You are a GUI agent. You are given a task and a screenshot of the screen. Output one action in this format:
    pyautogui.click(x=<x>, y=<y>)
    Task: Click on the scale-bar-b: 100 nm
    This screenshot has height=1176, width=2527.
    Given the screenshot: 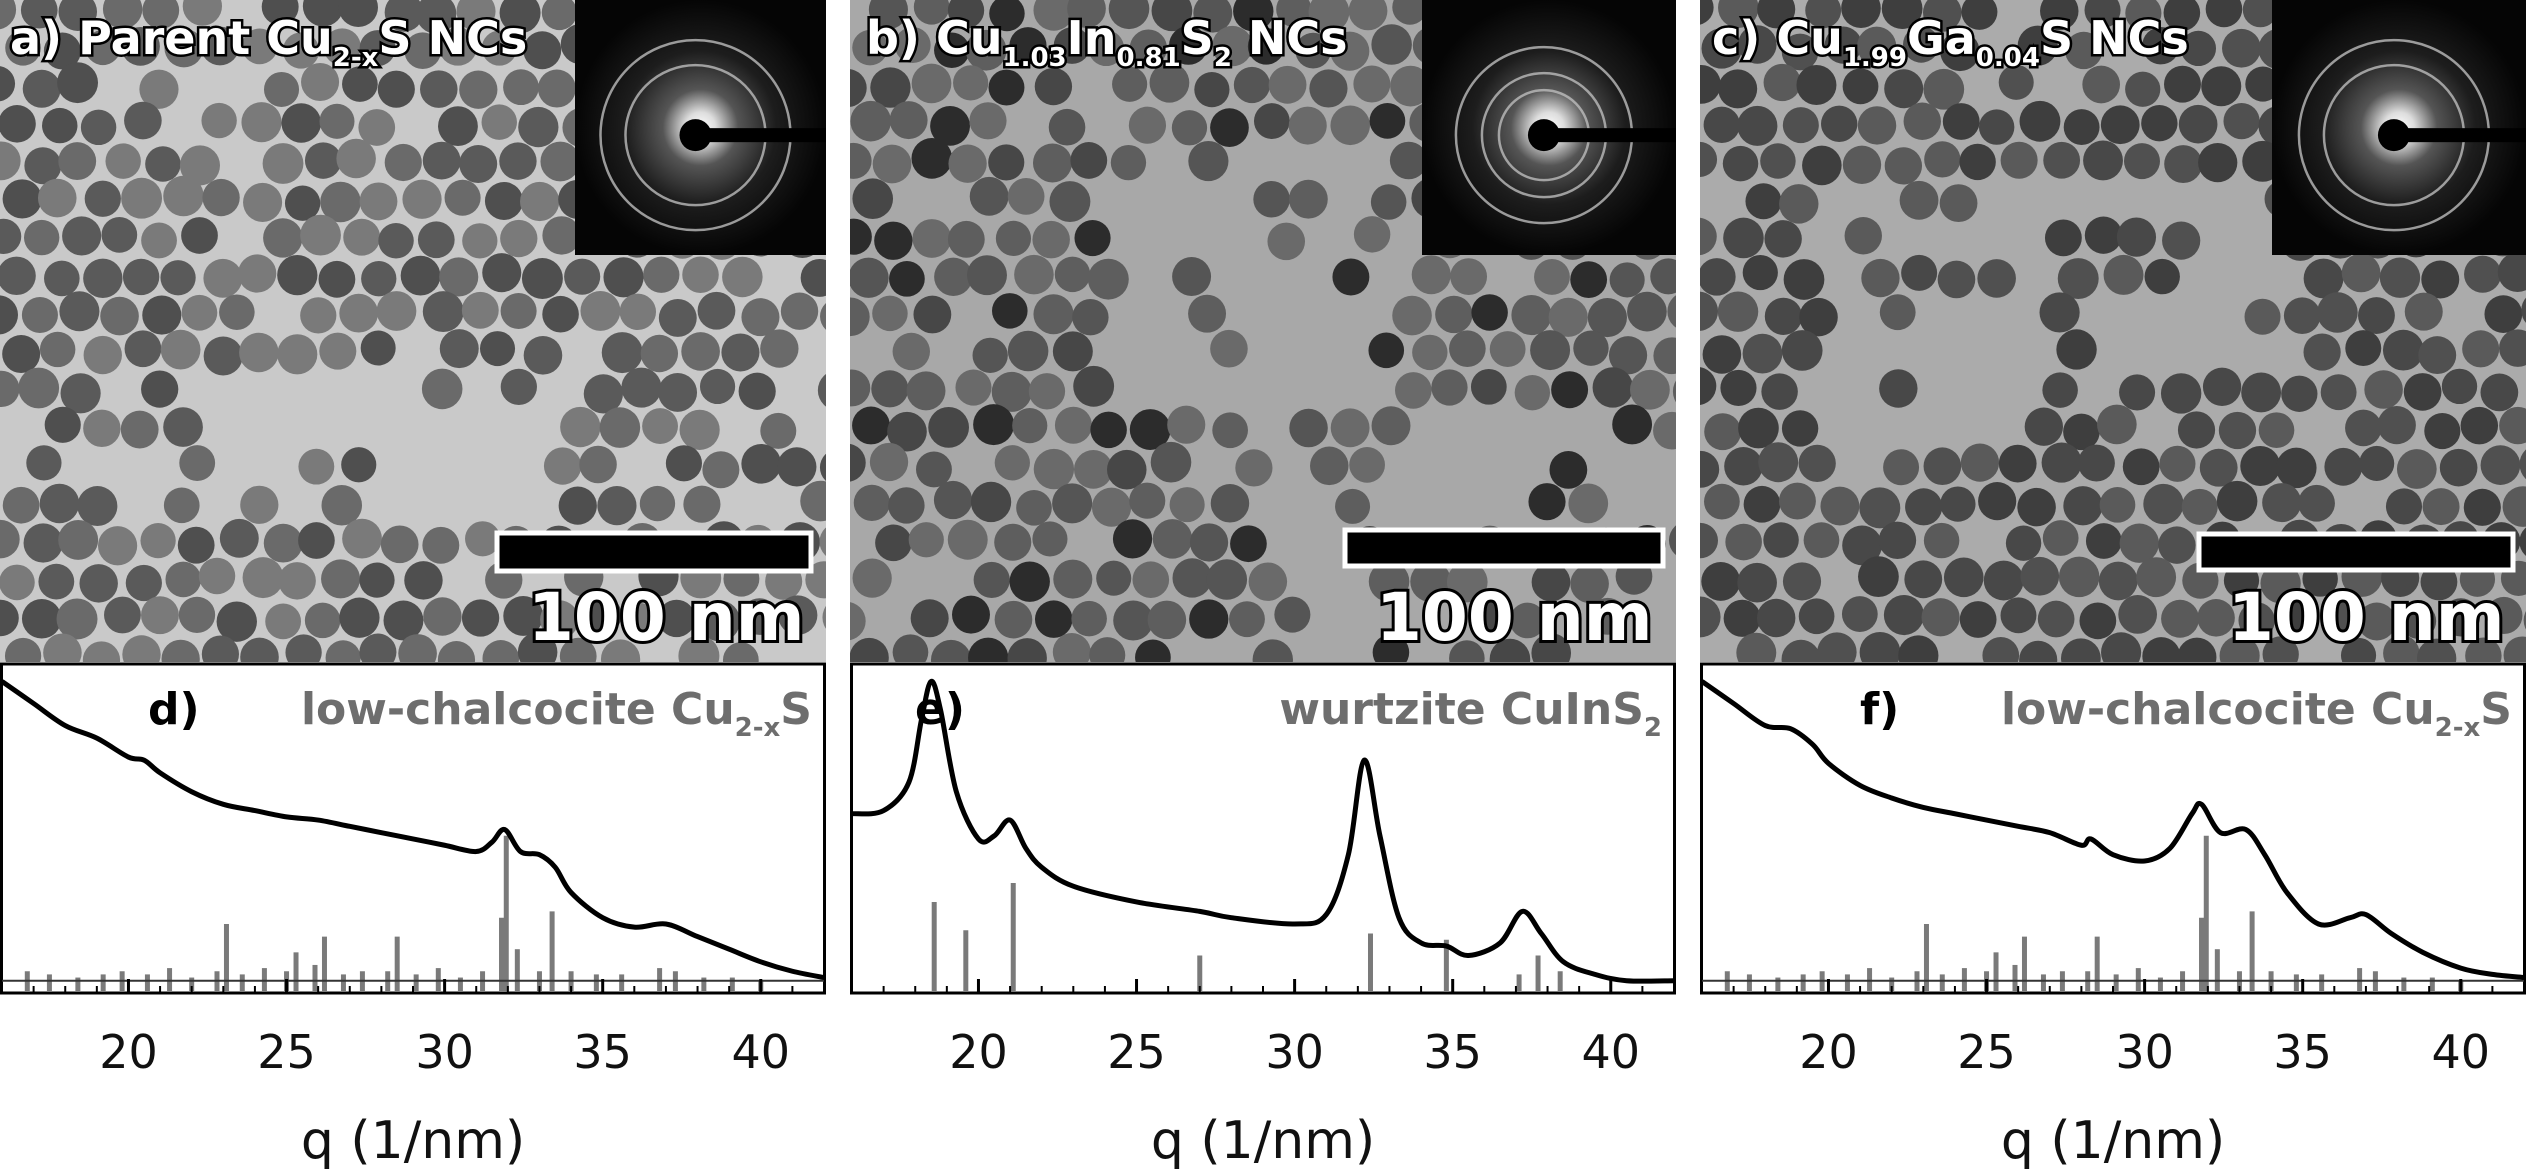 What is the action you would take?
    pyautogui.click(x=1504, y=593)
    